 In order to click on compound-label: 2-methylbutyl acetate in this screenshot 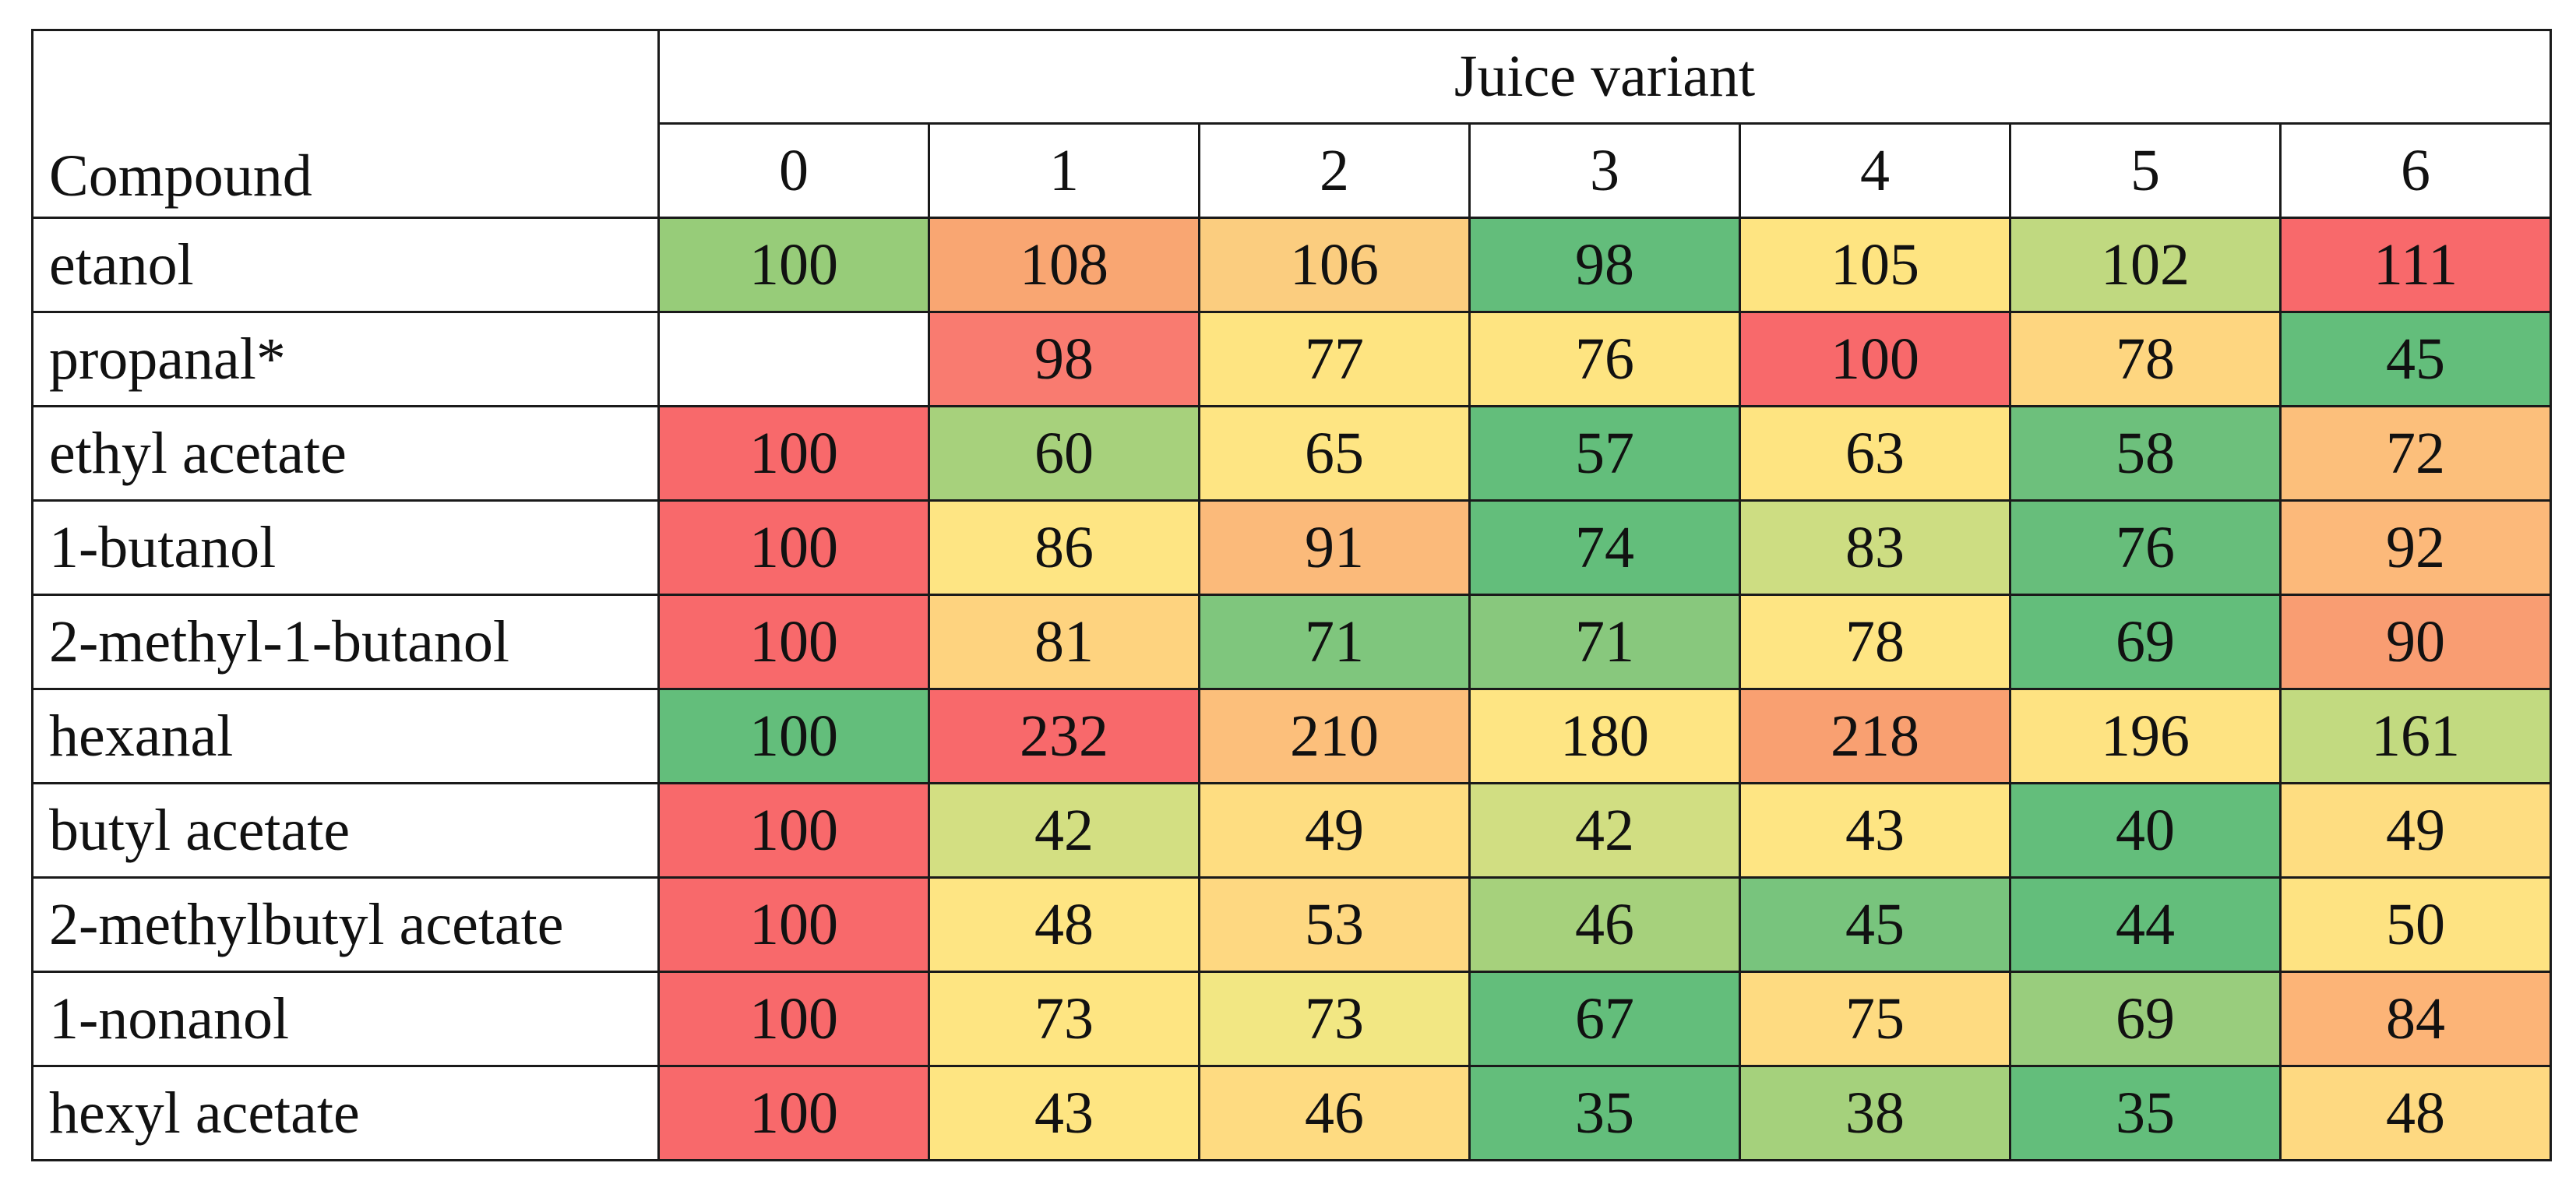, I will do `click(346, 924)`.